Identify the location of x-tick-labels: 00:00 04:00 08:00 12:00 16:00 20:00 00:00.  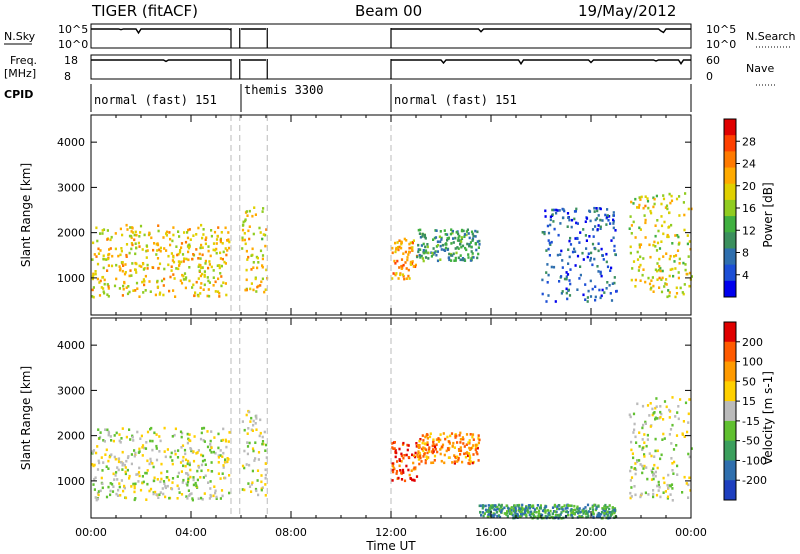
(391, 532).